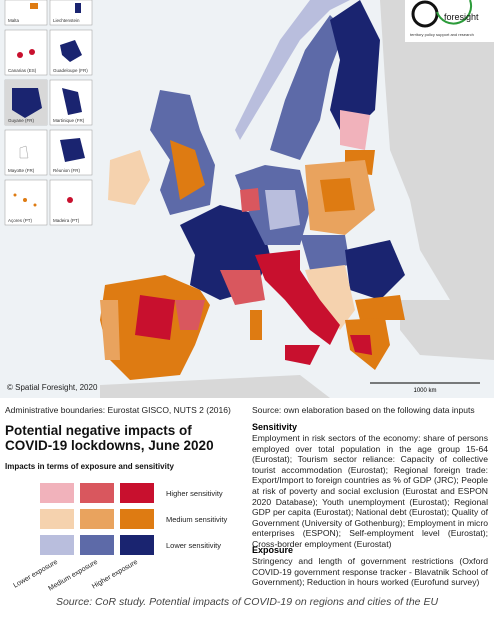 This screenshot has height=622, width=494. I want to click on legend-cells, so click(97, 519).